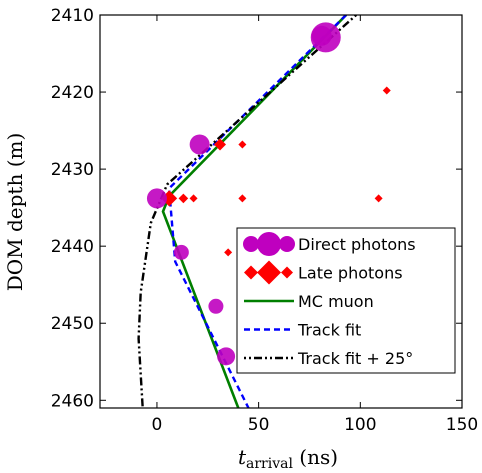  I want to click on y-tick-label-3: 2440, so click(72, 247).